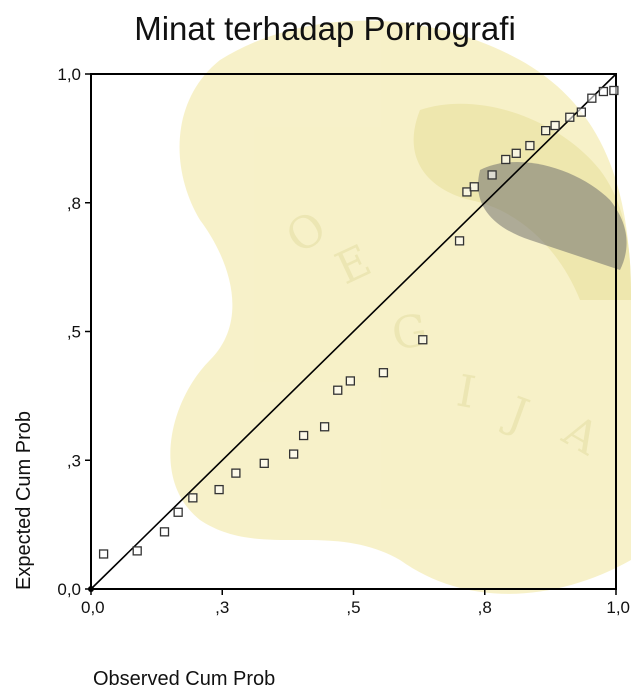 This screenshot has width=631, height=689. Describe the element at coordinates (485, 607) in the screenshot. I see `x-tick-label: ,8` at that location.